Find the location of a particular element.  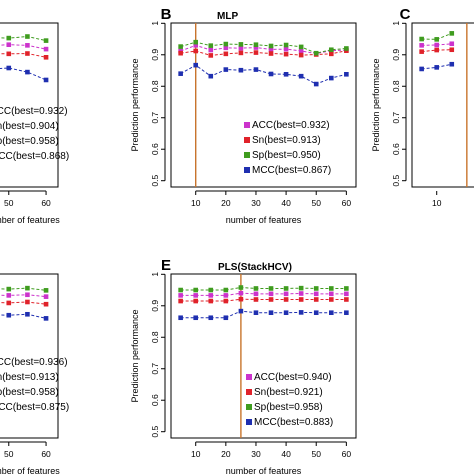

legend-label-sp: Sp(best=0.958) is located at coordinates (288, 407).